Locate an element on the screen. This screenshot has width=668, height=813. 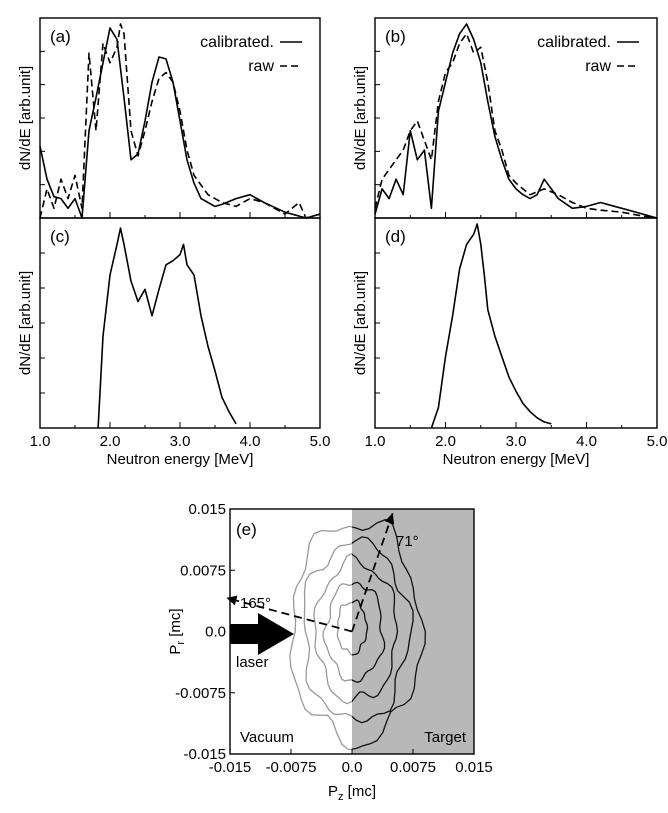
legend-label-b-solid: calibrated. is located at coordinates (574, 42).